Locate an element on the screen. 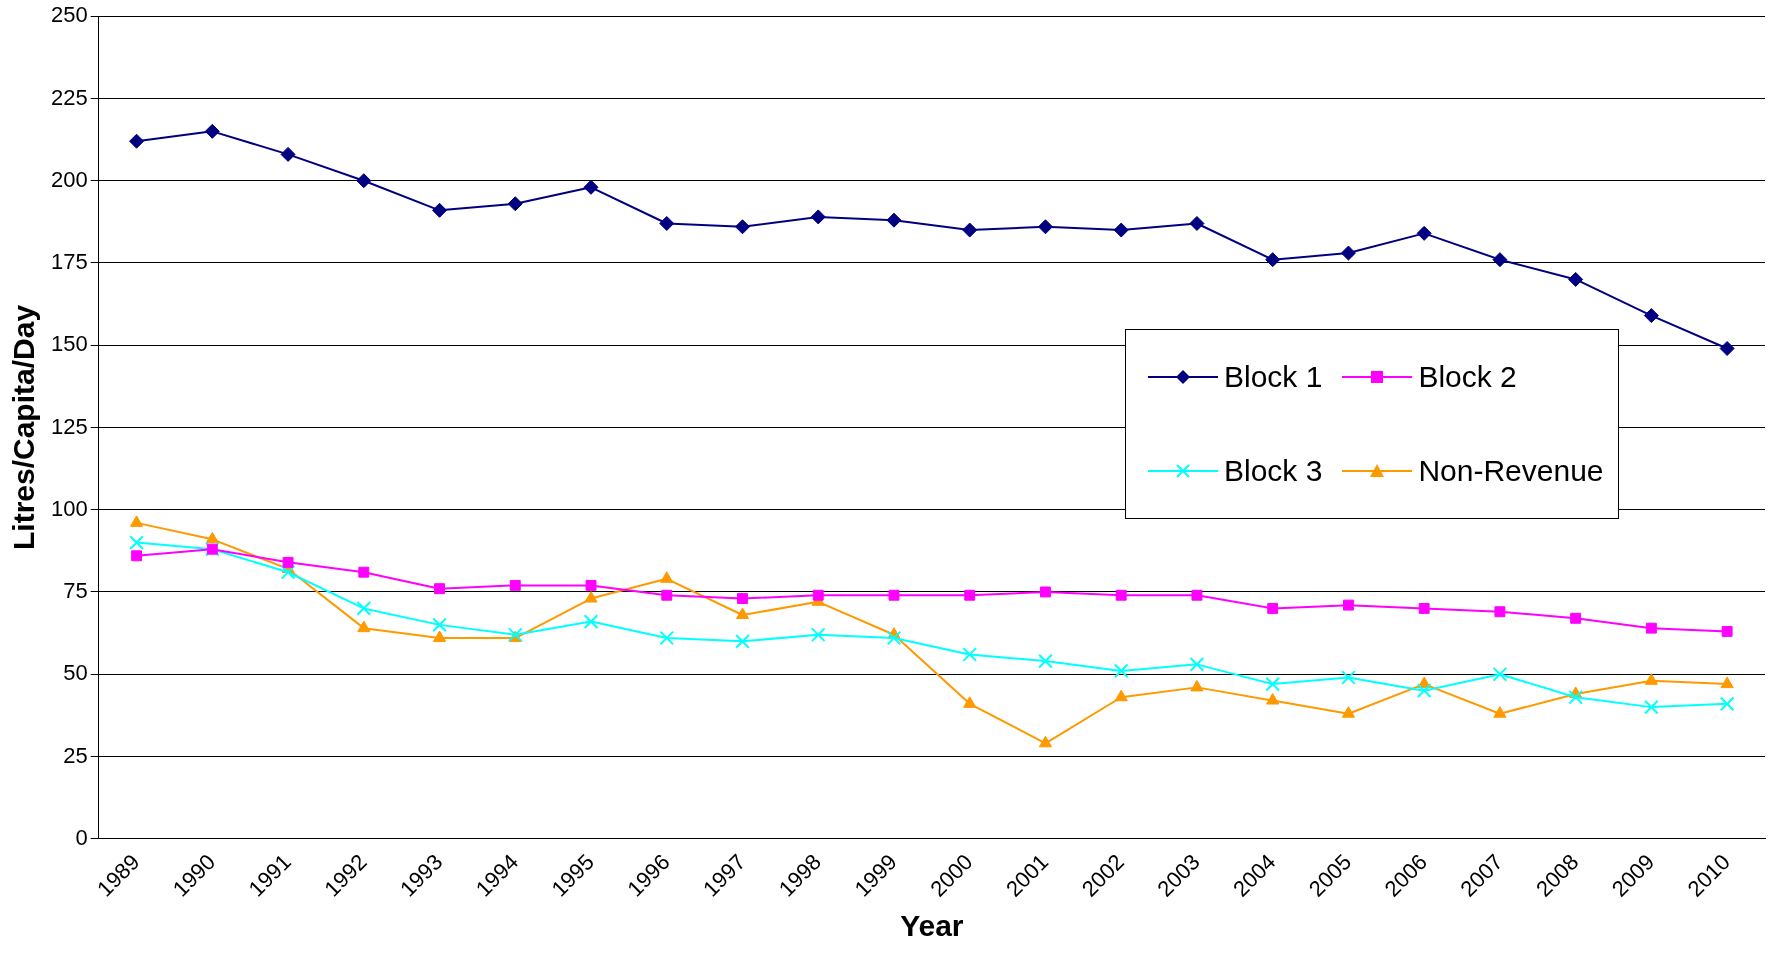 This screenshot has width=1781, height=954. y-tick-label: 225 is located at coordinates (69, 97).